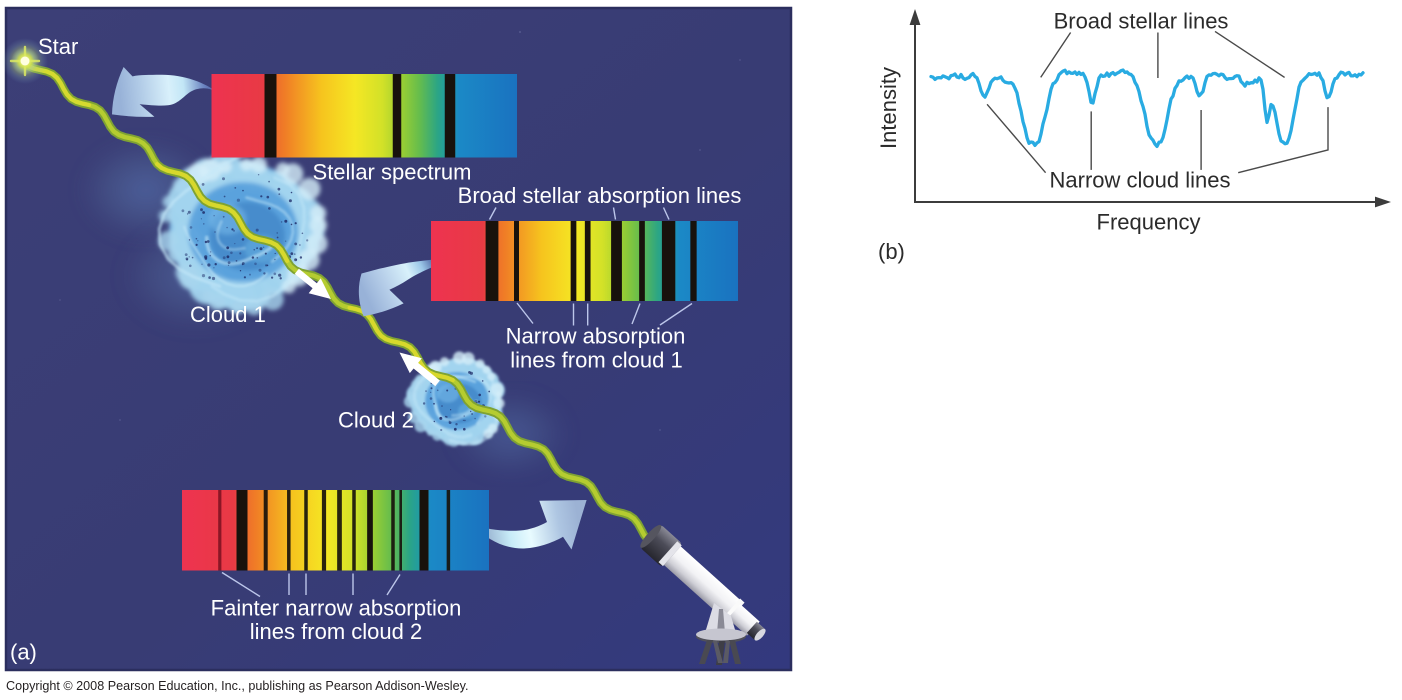 The height and width of the screenshot is (700, 1402). I want to click on svg-text: Intensity, so click(888, 108).